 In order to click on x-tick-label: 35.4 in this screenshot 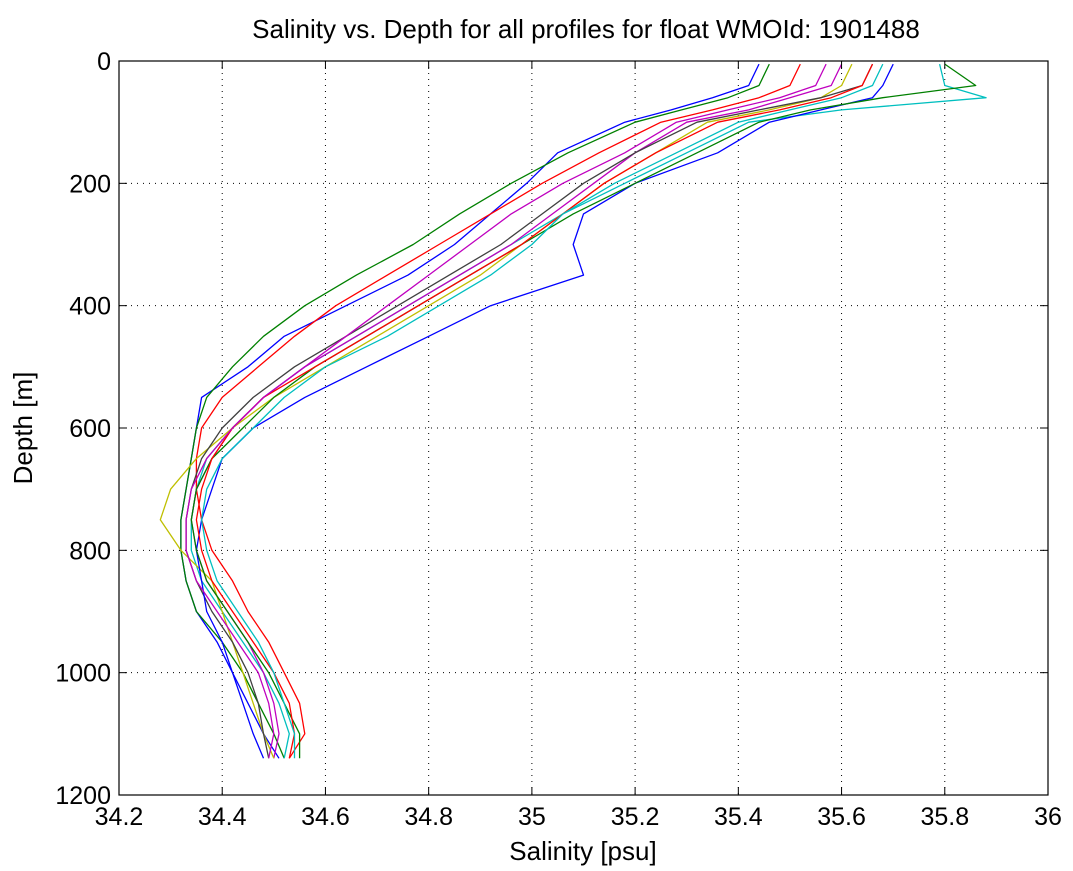, I will do `click(738, 817)`.